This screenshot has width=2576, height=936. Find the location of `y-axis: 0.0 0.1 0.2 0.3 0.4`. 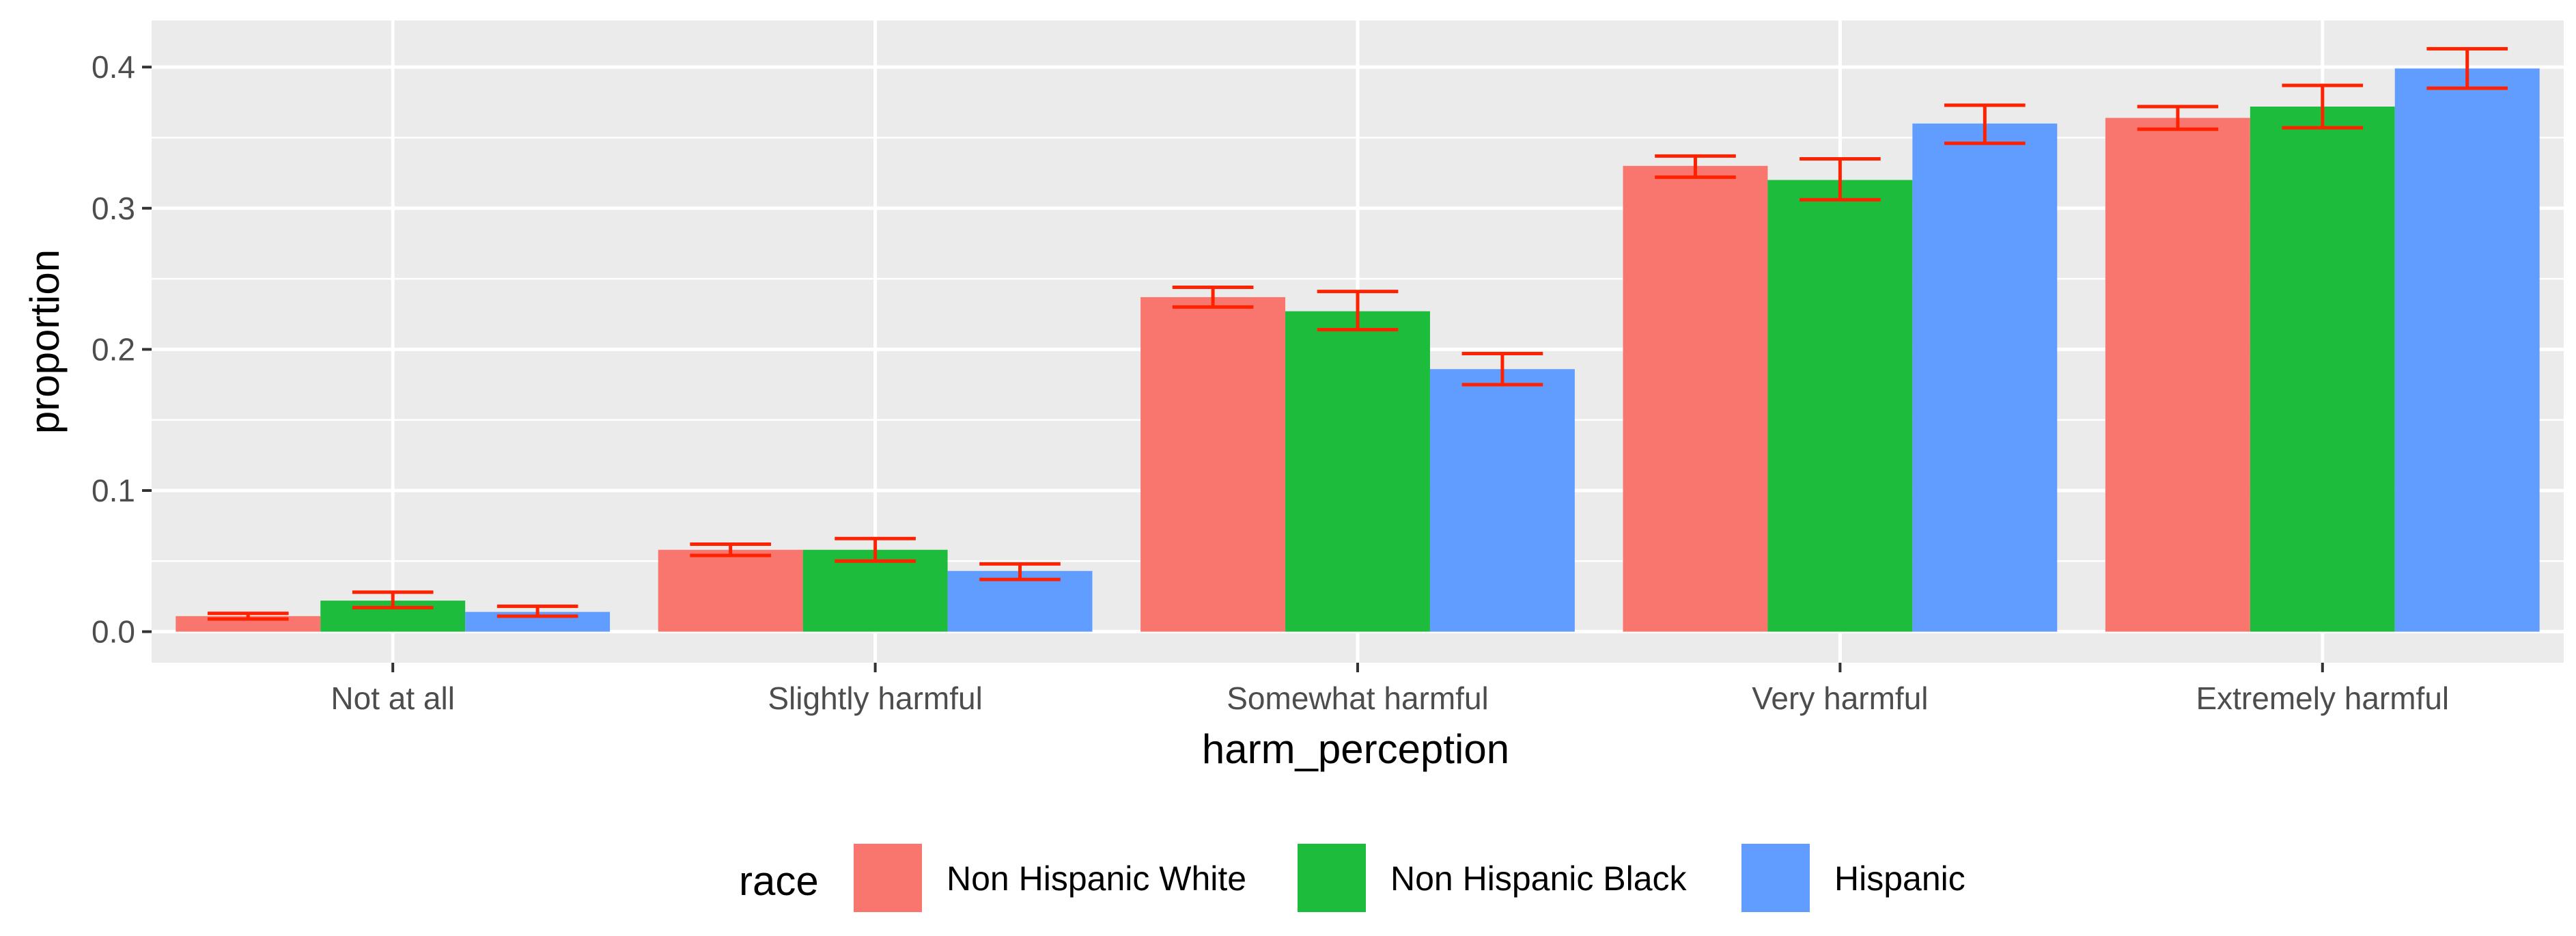

y-axis: 0.0 0.1 0.2 0.3 0.4 is located at coordinates (122, 349).